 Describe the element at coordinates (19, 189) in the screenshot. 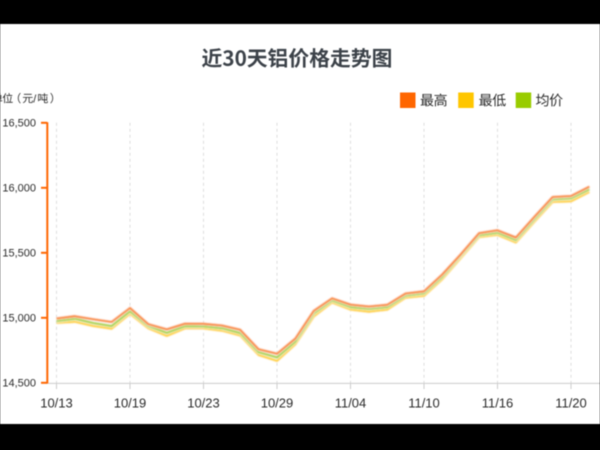

I see `svg-text: 16,000` at that location.